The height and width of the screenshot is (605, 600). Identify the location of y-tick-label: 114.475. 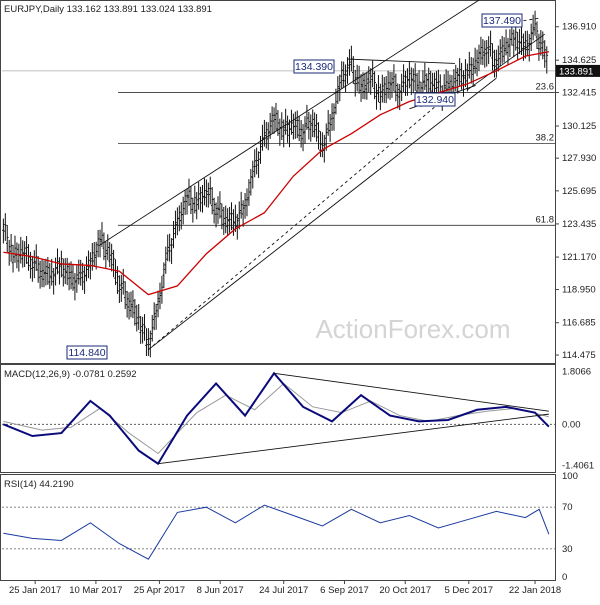
(579, 355).